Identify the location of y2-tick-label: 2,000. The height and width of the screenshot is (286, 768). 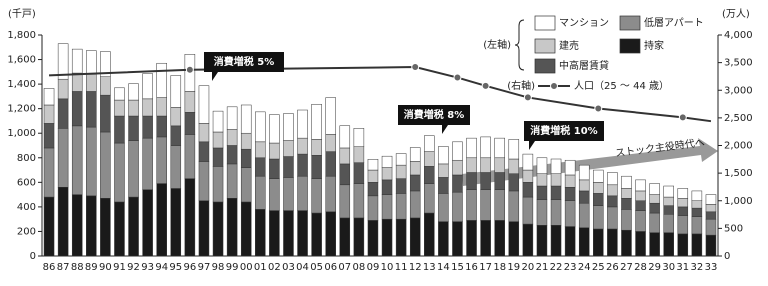
(738, 146).